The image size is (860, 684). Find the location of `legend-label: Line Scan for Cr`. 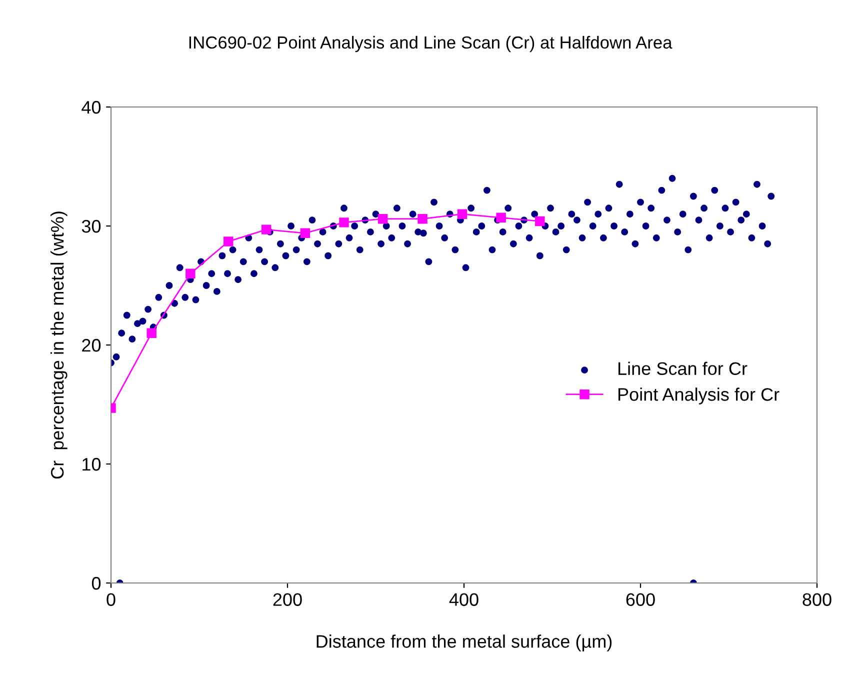

legend-label: Line Scan for Cr is located at coordinates (683, 368).